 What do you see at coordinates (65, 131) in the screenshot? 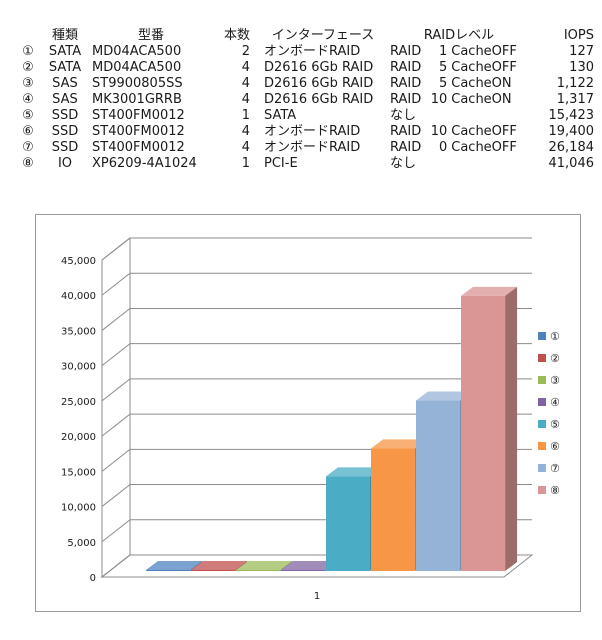
I see `row-type: SSD` at bounding box center [65, 131].